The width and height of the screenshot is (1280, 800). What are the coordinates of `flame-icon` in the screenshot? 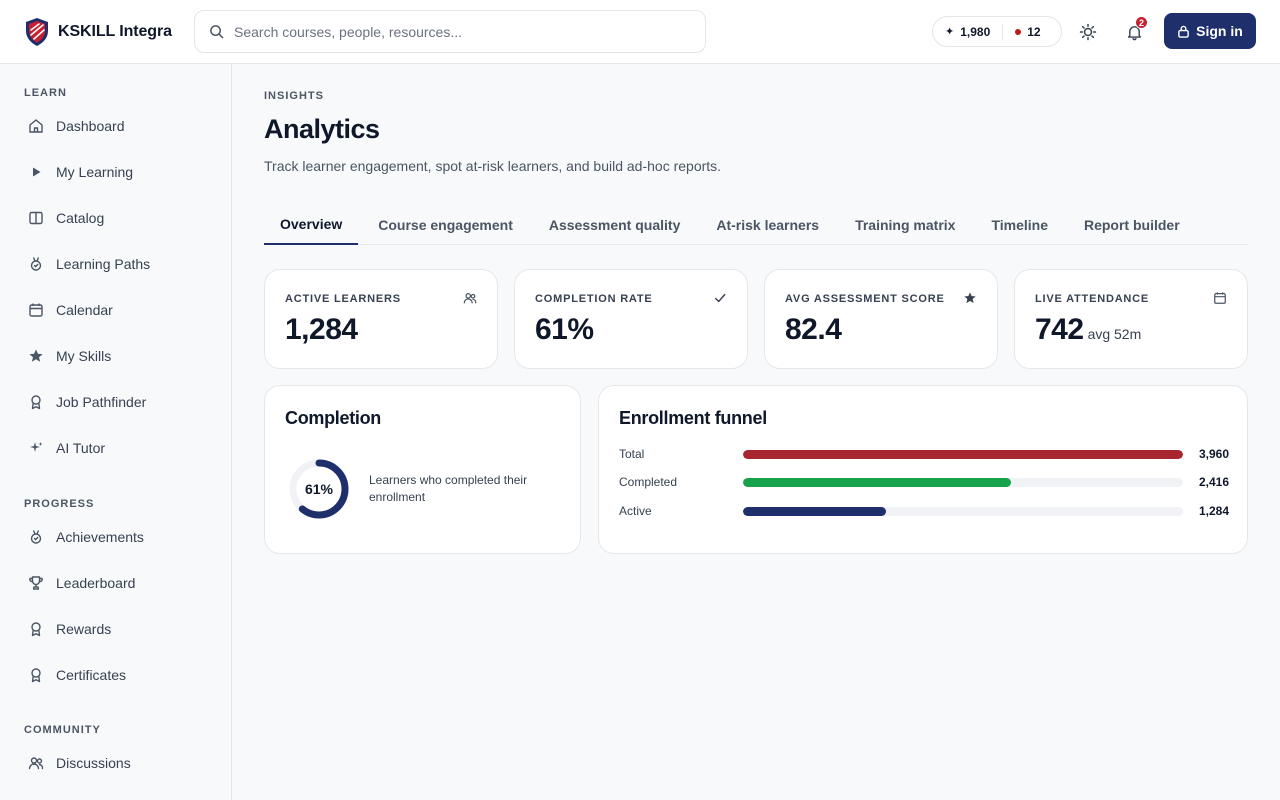 It's located at (1018, 31).